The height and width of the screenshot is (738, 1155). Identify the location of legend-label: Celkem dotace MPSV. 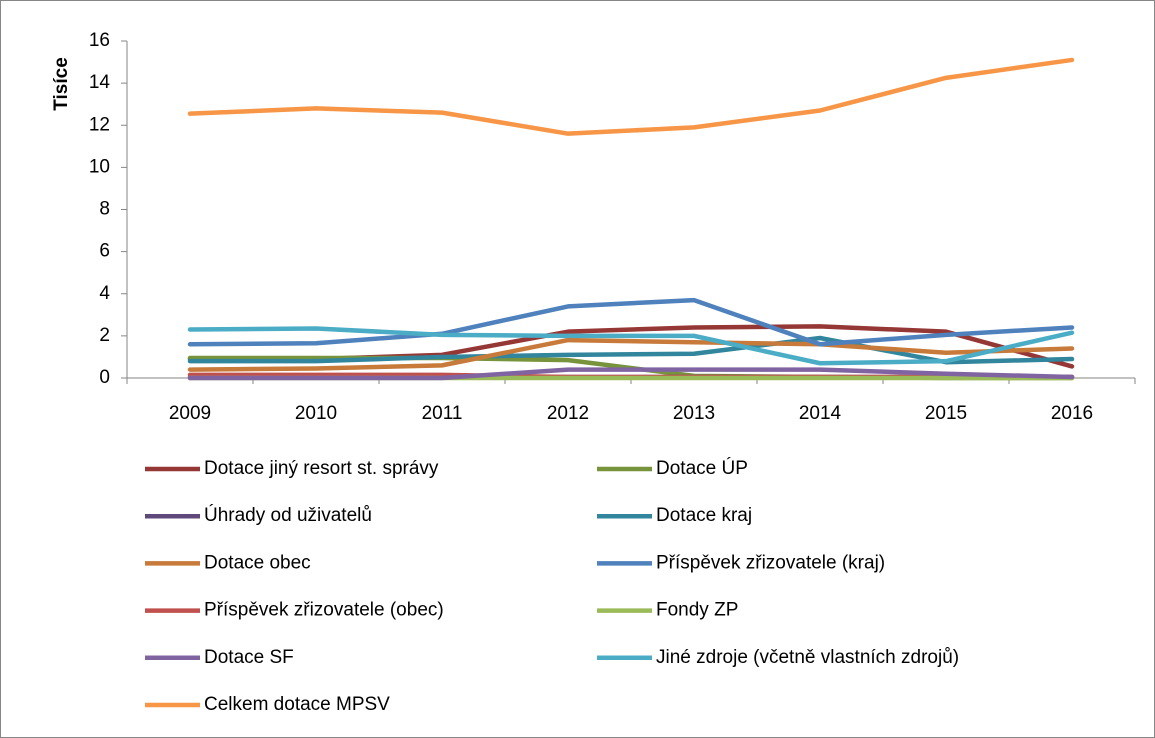
(297, 704).